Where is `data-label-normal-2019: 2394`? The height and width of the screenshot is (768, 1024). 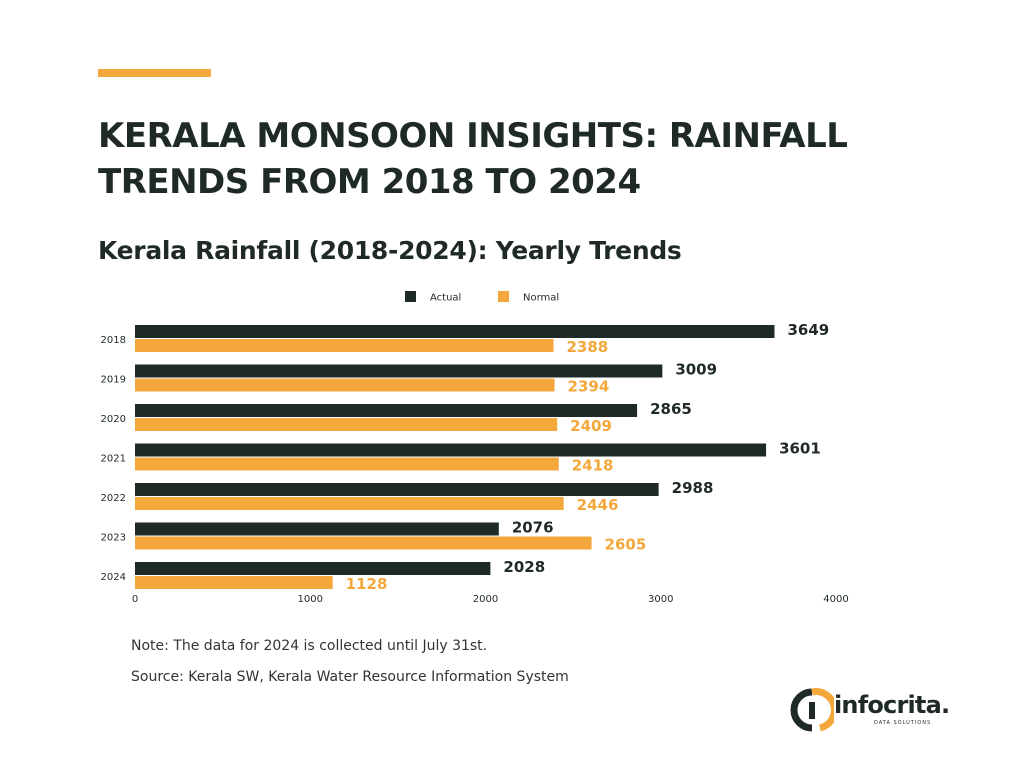
data-label-normal-2019: 2394 is located at coordinates (589, 387).